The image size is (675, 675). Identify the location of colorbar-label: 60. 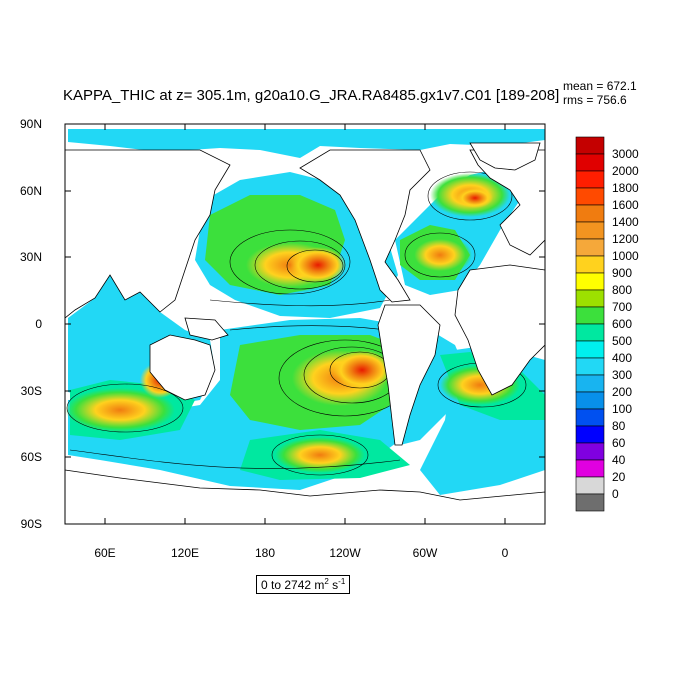
(619, 443).